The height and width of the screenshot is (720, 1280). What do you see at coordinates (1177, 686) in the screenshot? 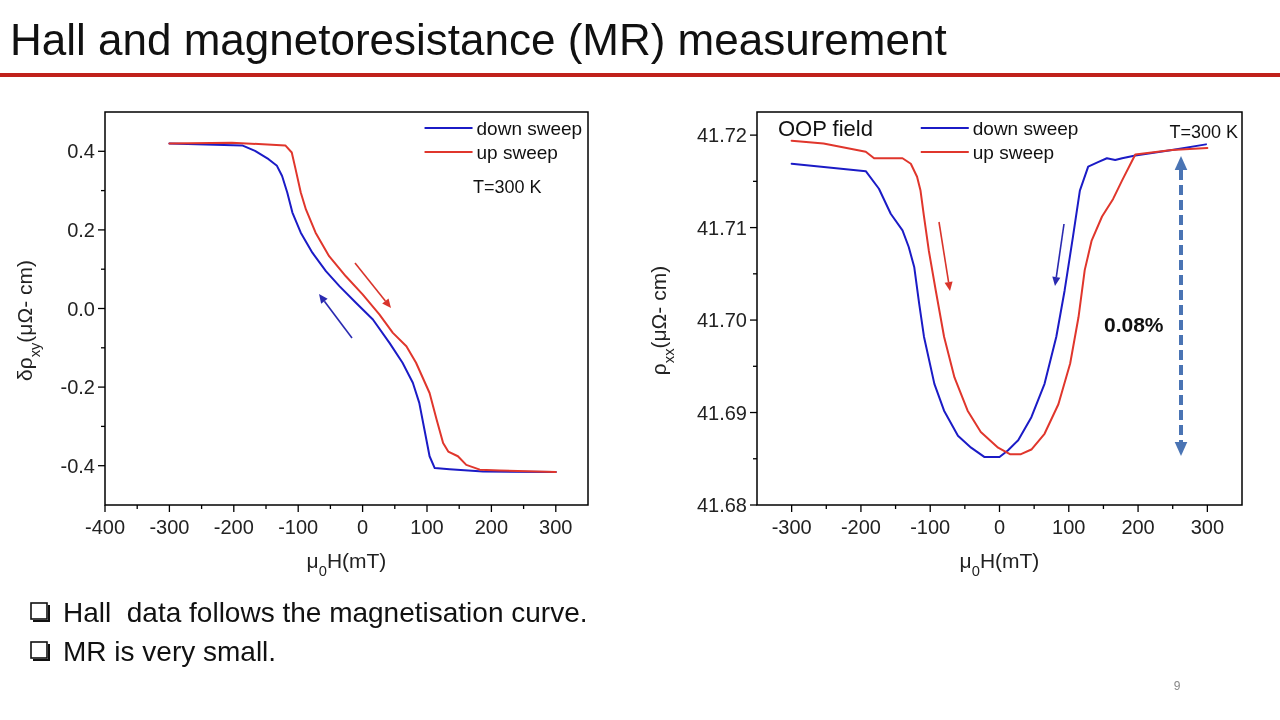
I see `text: 9` at bounding box center [1177, 686].